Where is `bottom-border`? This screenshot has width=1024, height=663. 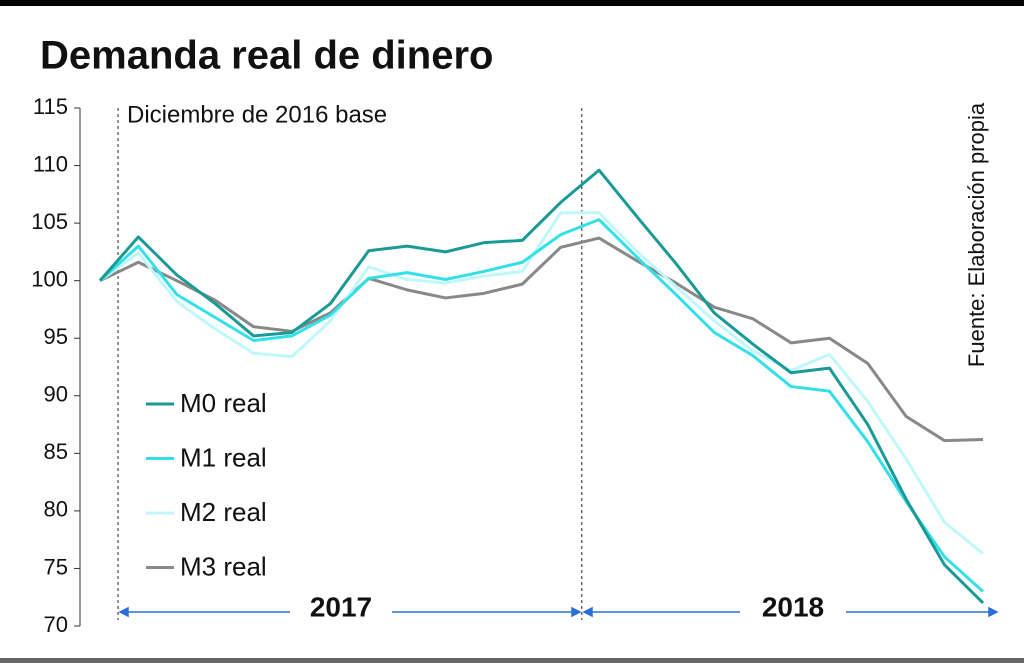
bottom-border is located at coordinates (512, 660).